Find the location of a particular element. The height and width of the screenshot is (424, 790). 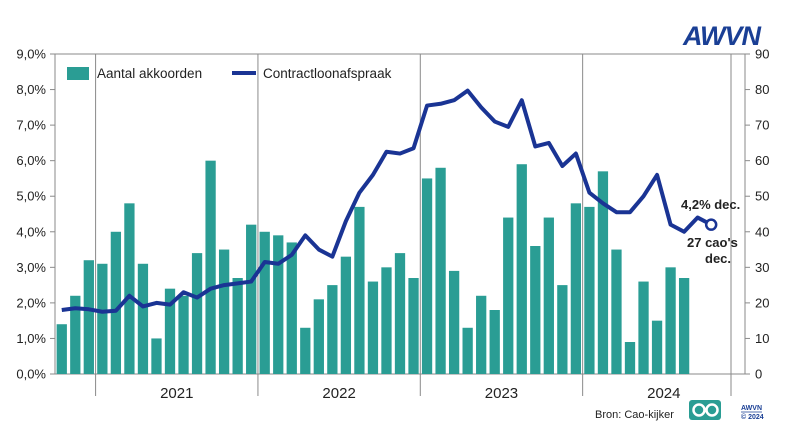

right-tick-label: 10 is located at coordinates (762, 338).